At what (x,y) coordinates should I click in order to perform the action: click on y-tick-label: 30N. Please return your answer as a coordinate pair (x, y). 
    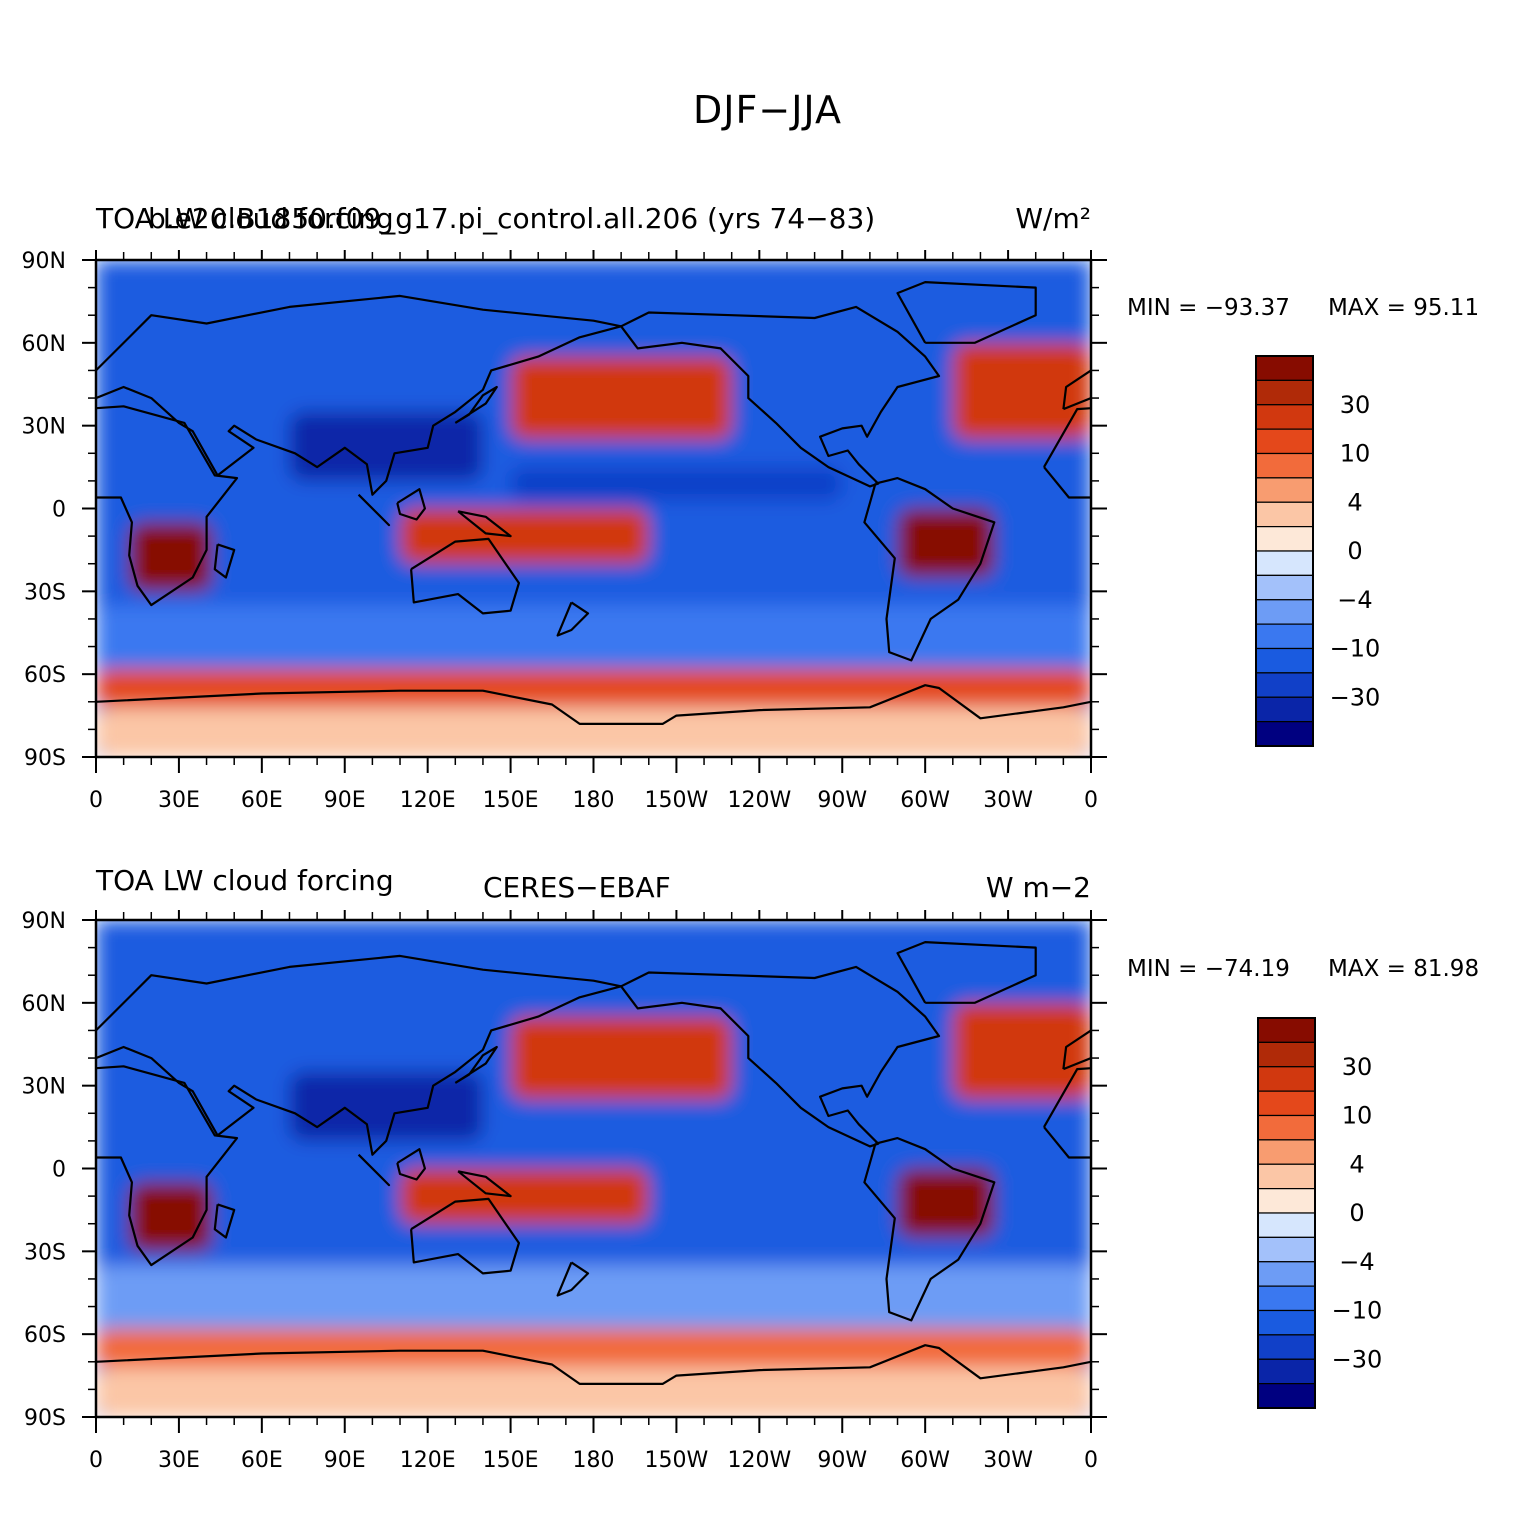
    Looking at the image, I should click on (44, 427).